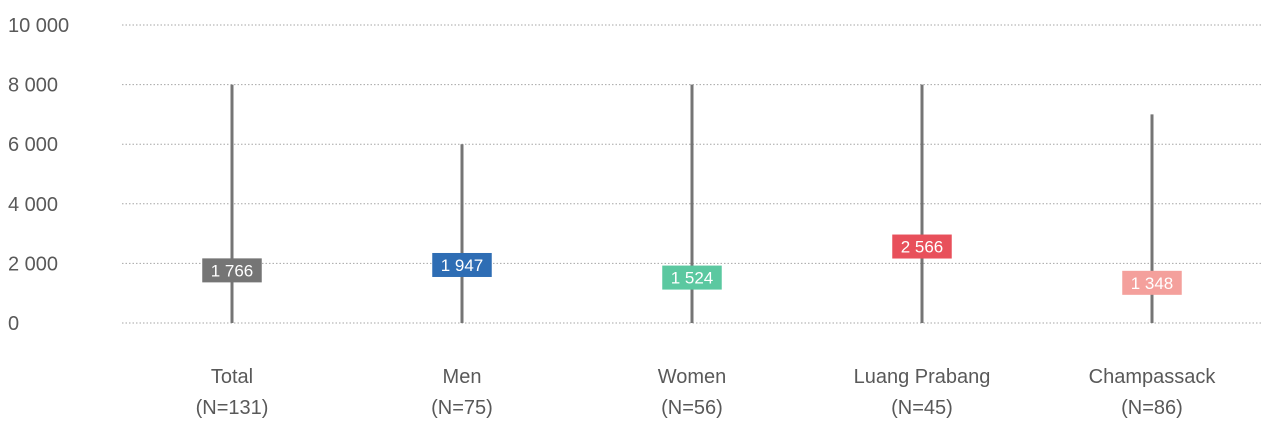 This screenshot has height=425, width=1265. What do you see at coordinates (922, 377) in the screenshot?
I see `category-label: Luang Prabang` at bounding box center [922, 377].